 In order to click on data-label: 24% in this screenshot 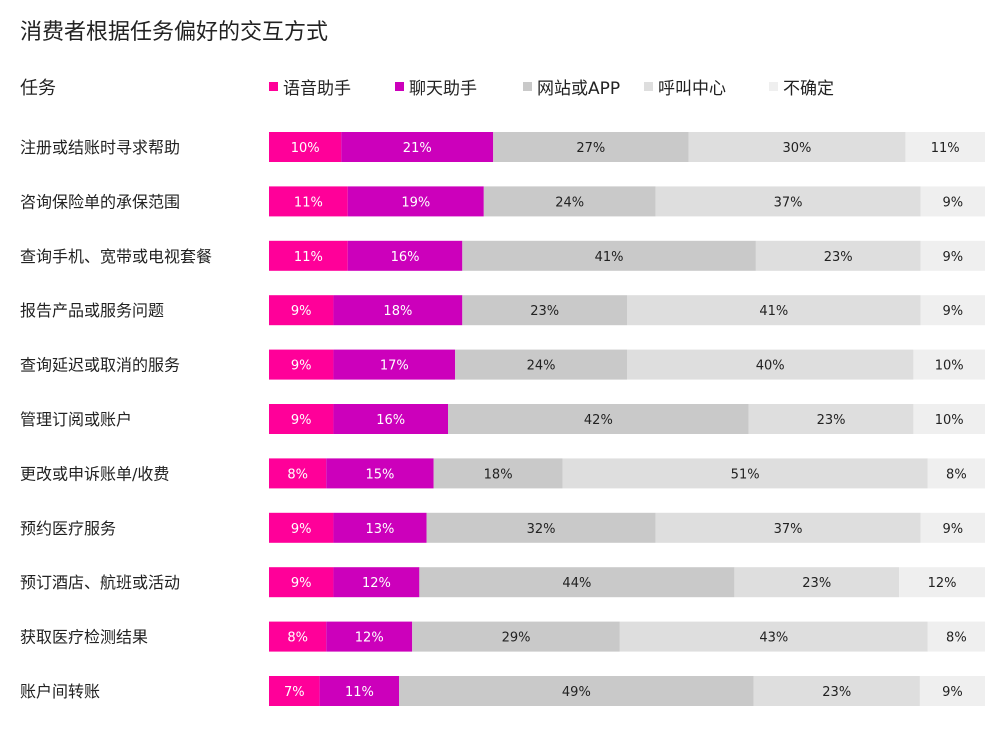, I will do `click(569, 202)`.